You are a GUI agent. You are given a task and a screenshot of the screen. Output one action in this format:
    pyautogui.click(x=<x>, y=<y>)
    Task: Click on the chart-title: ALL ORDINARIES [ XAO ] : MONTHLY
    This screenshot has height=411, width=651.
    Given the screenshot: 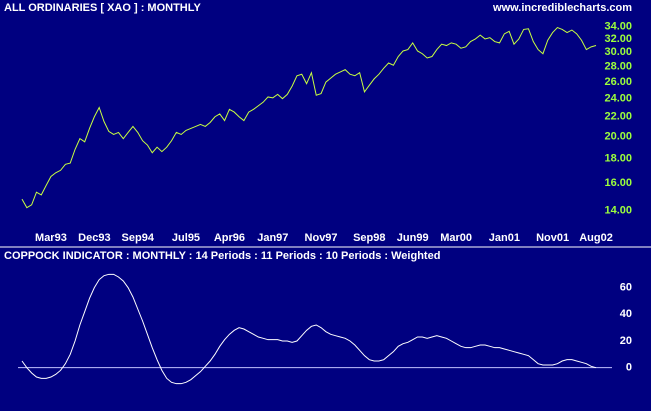 What is the action you would take?
    pyautogui.click(x=102, y=8)
    